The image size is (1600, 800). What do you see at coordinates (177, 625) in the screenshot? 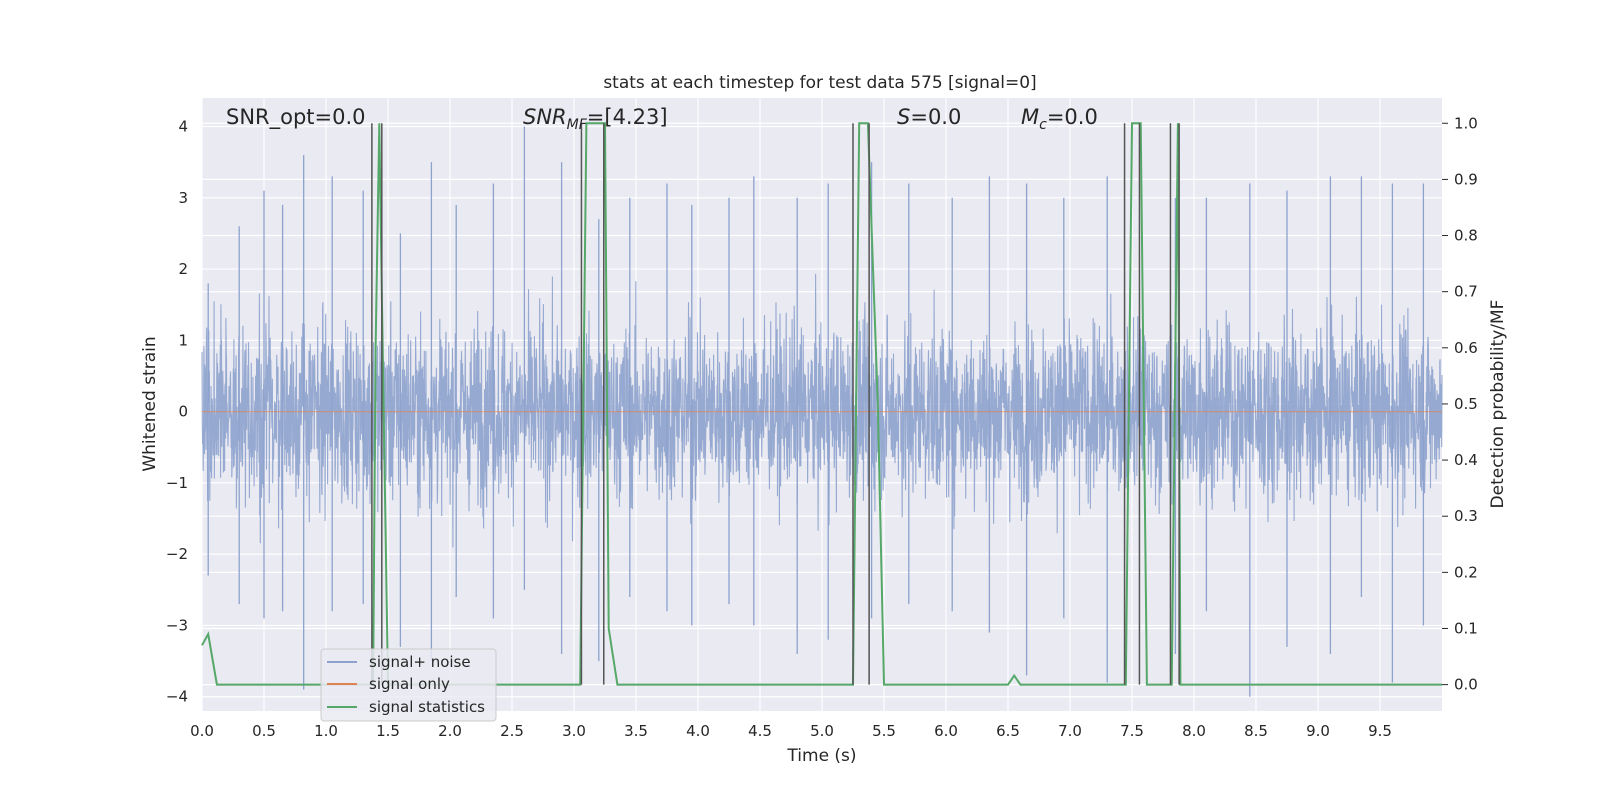
I see `y-tick-label: −3` at bounding box center [177, 625].